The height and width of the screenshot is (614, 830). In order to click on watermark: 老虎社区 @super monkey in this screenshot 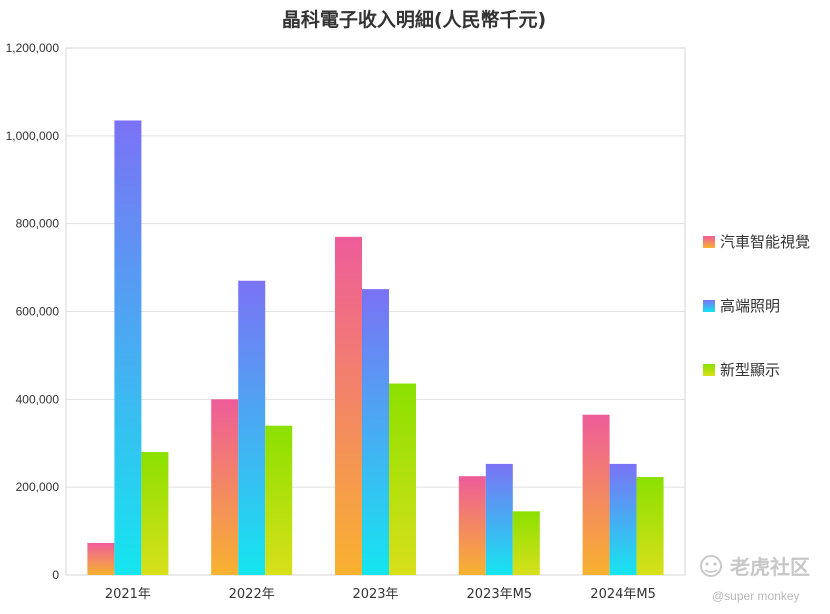, I will do `click(755, 579)`.